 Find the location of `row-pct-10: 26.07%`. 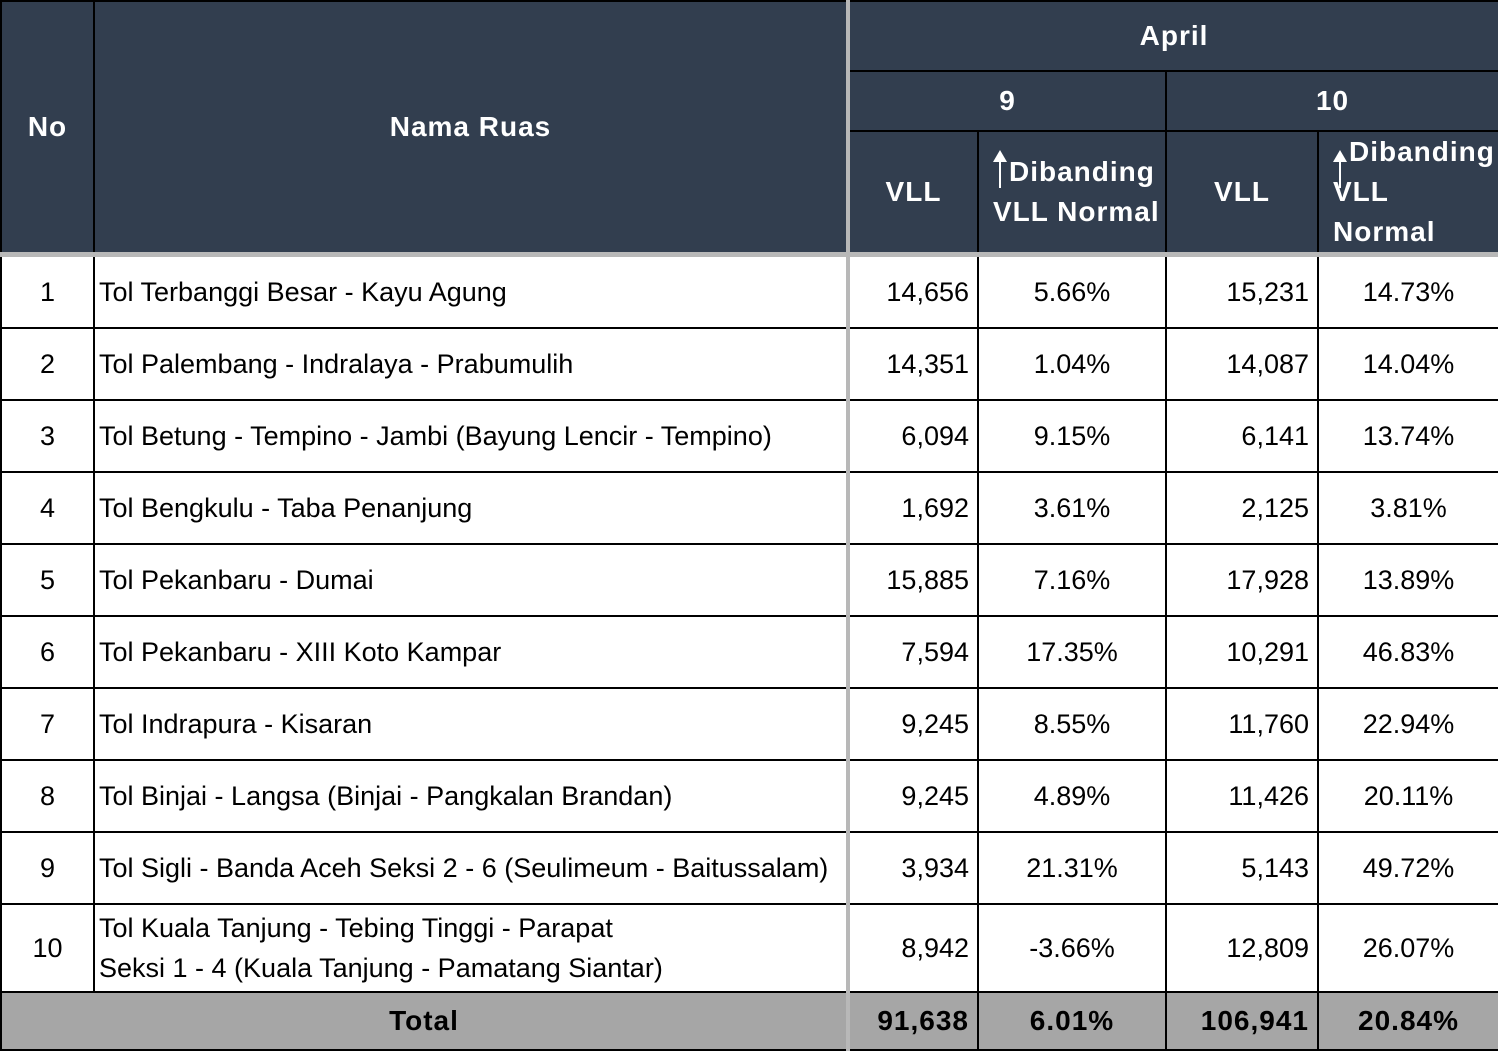

row-pct-10: 26.07% is located at coordinates (1407, 948).